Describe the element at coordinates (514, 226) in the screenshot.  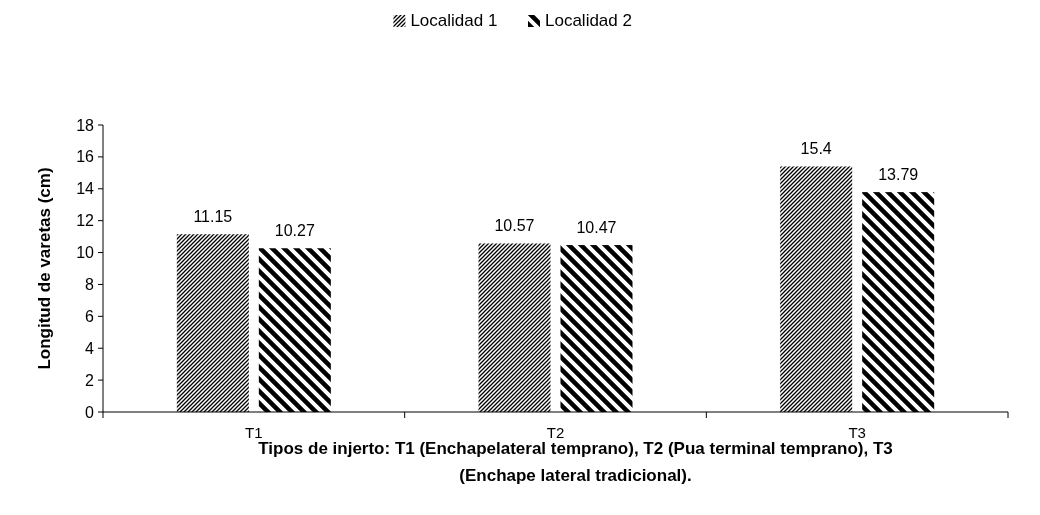
I see `data-label: 10.57` at that location.